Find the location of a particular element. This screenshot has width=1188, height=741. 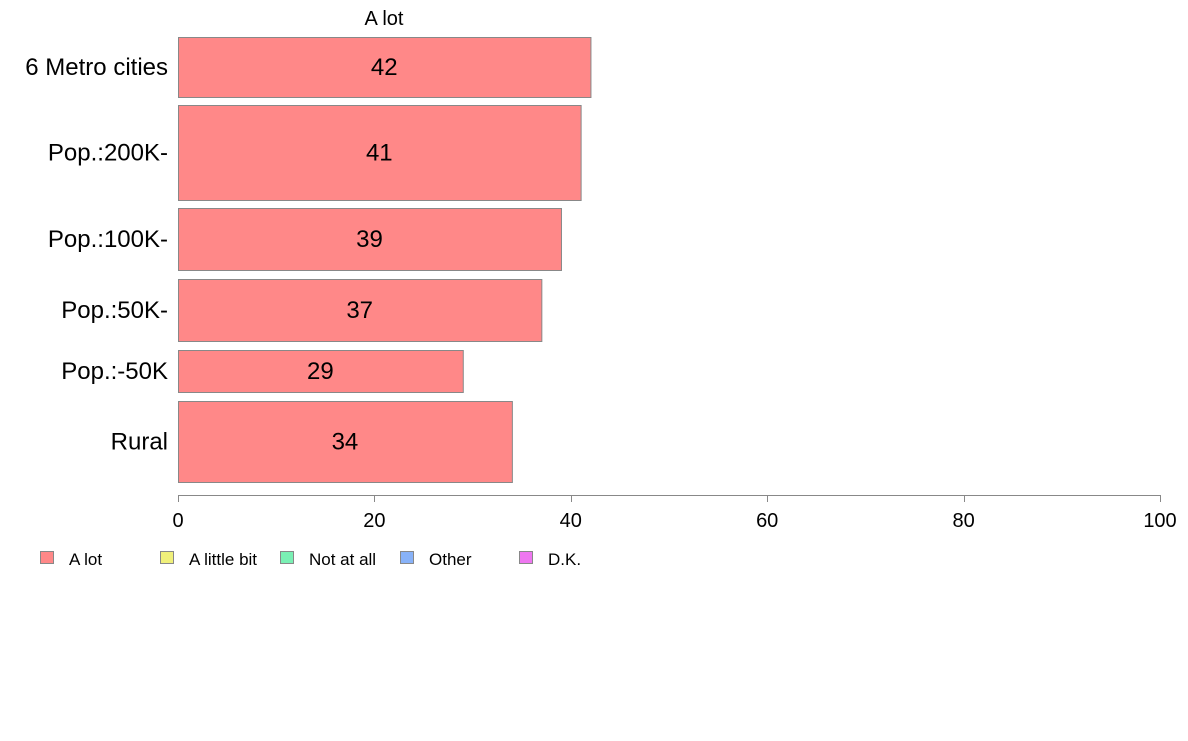

data-label: 41 is located at coordinates (379, 153).